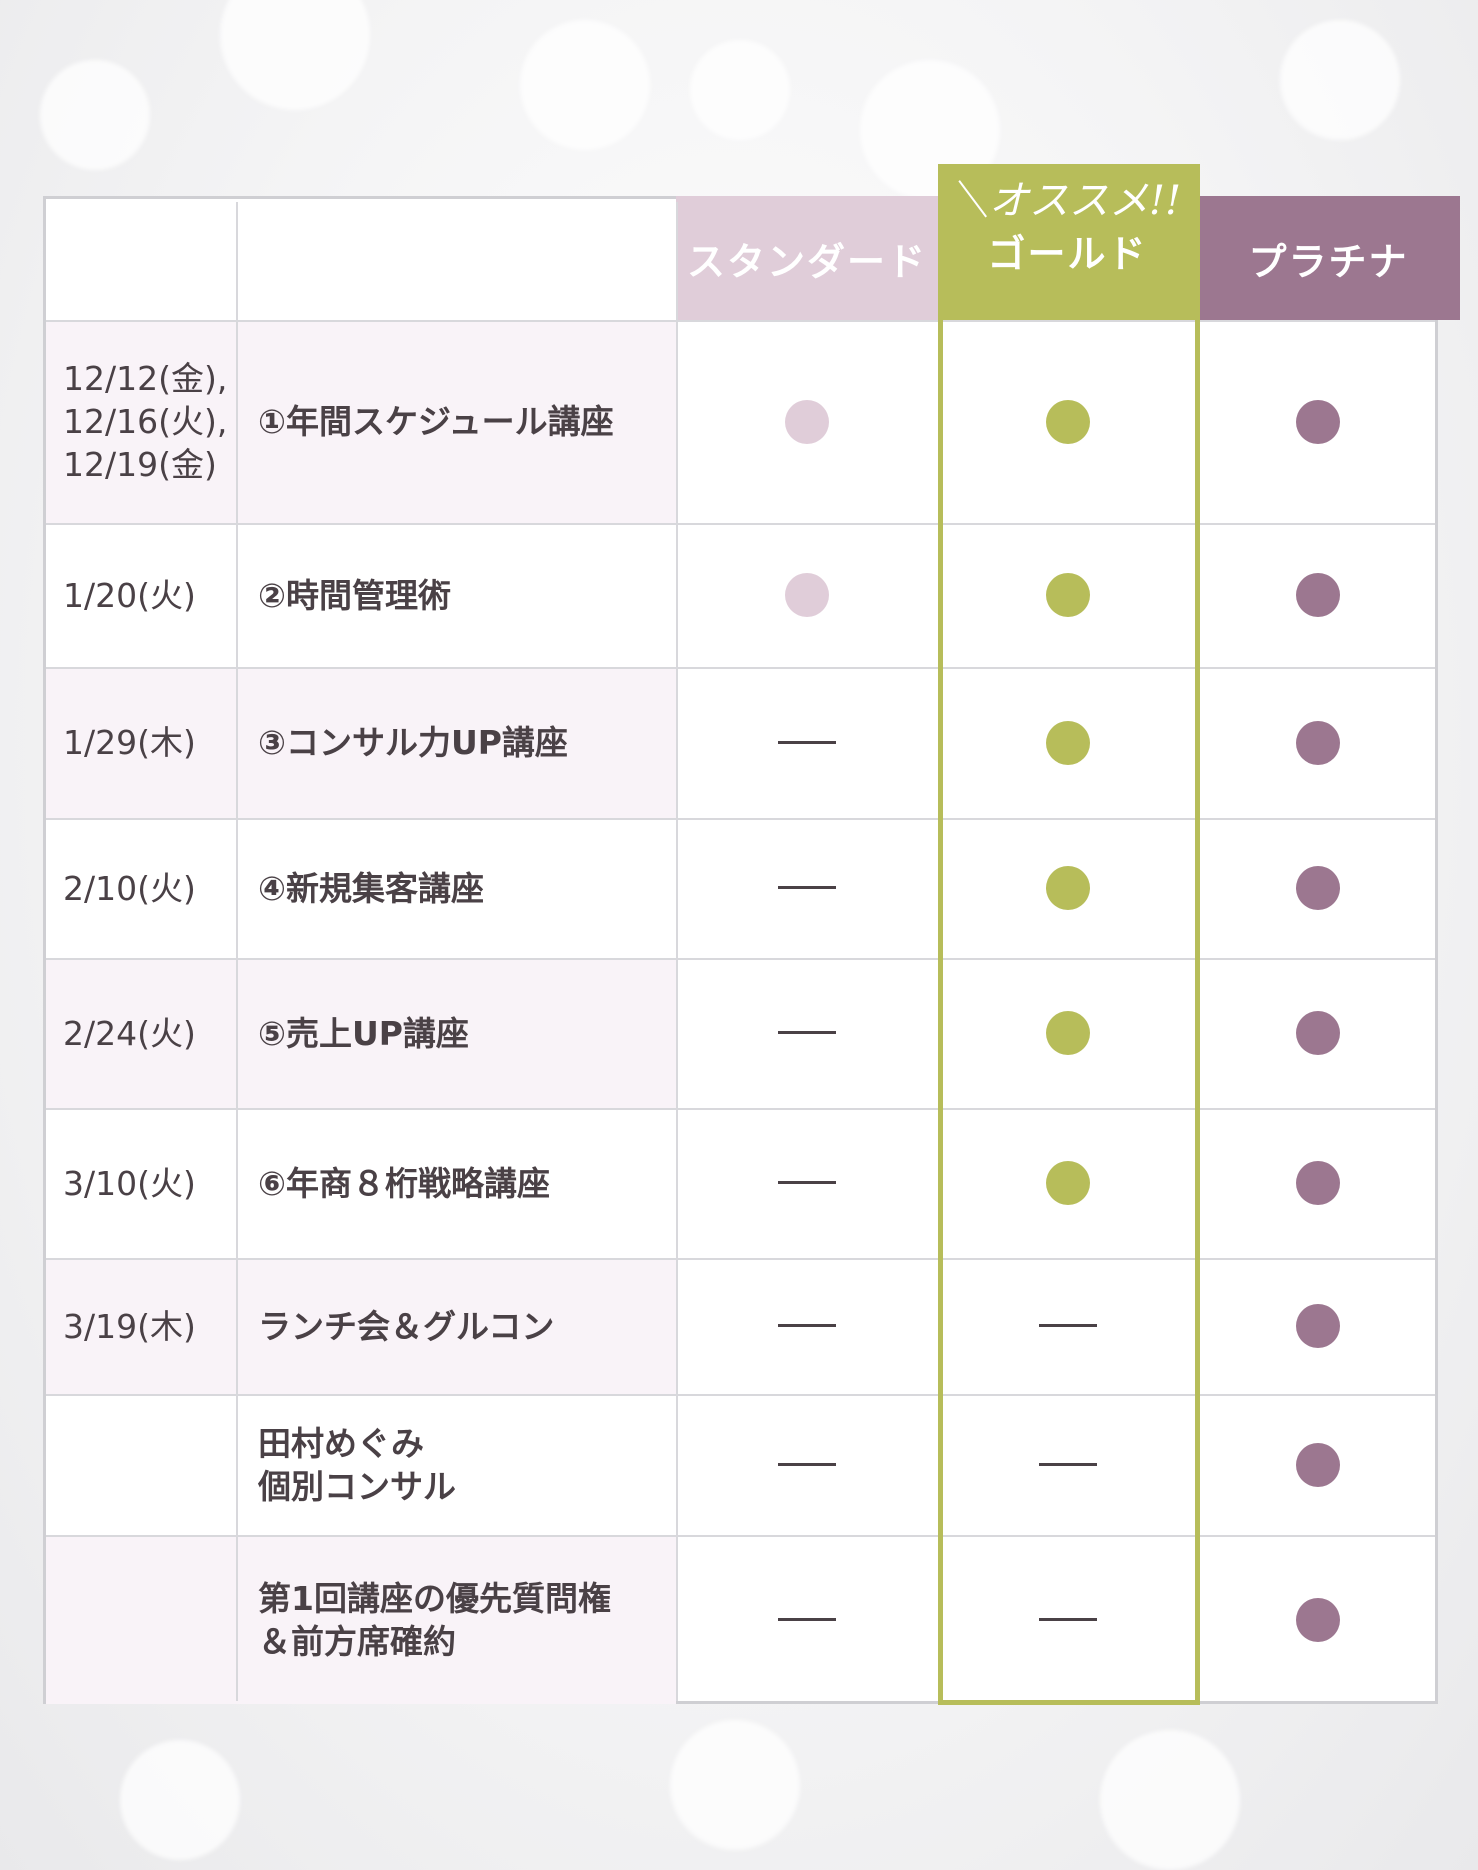 The width and height of the screenshot is (1478, 1870). What do you see at coordinates (406, 1326) in the screenshot?
I see `course-cell: ランチ会＆グルコン` at bounding box center [406, 1326].